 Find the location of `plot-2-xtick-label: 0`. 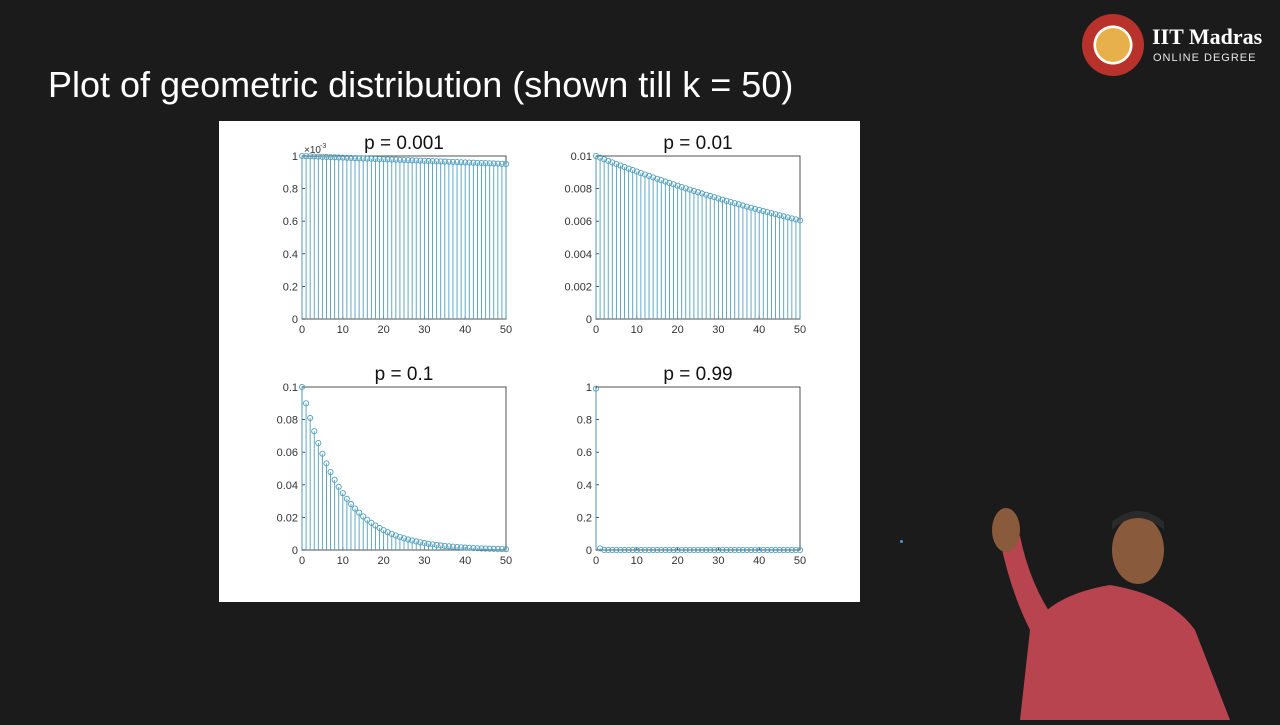

plot-2-xtick-label: 0 is located at coordinates (596, 330).